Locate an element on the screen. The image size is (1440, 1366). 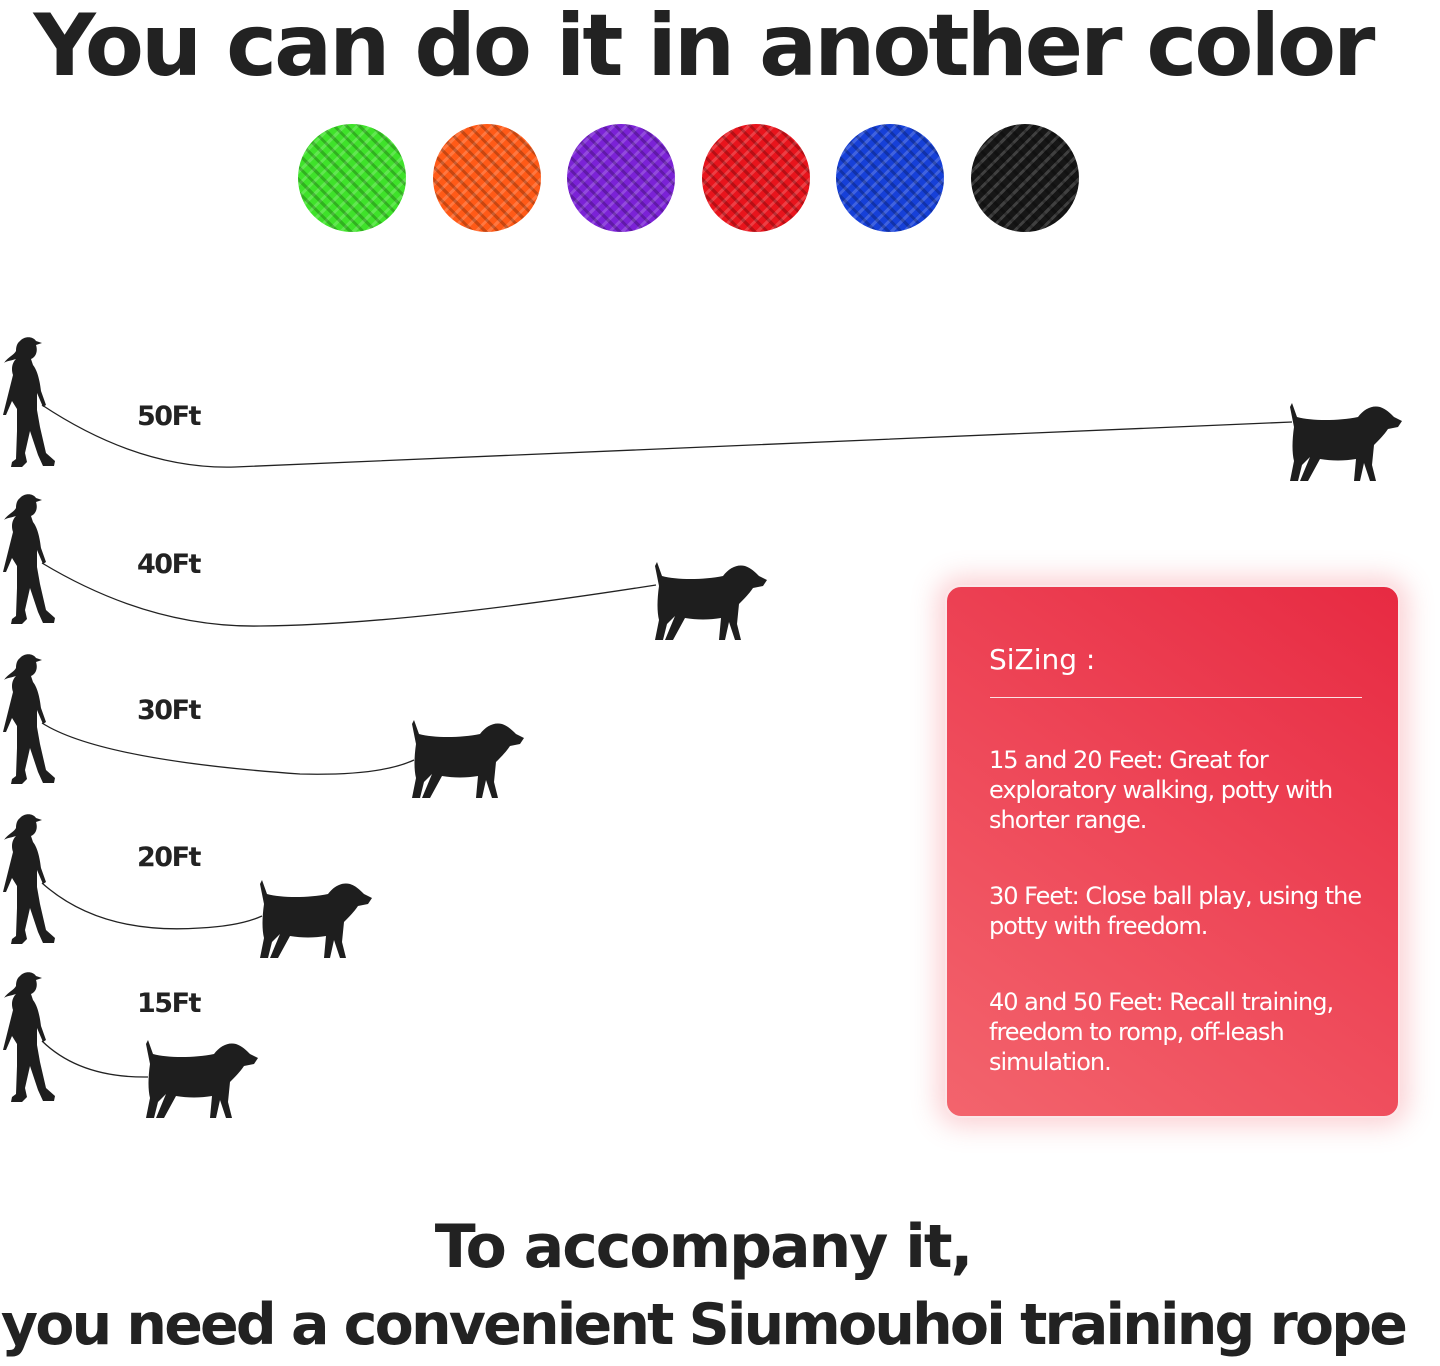
row-40ft is located at coordinates (385, 567).